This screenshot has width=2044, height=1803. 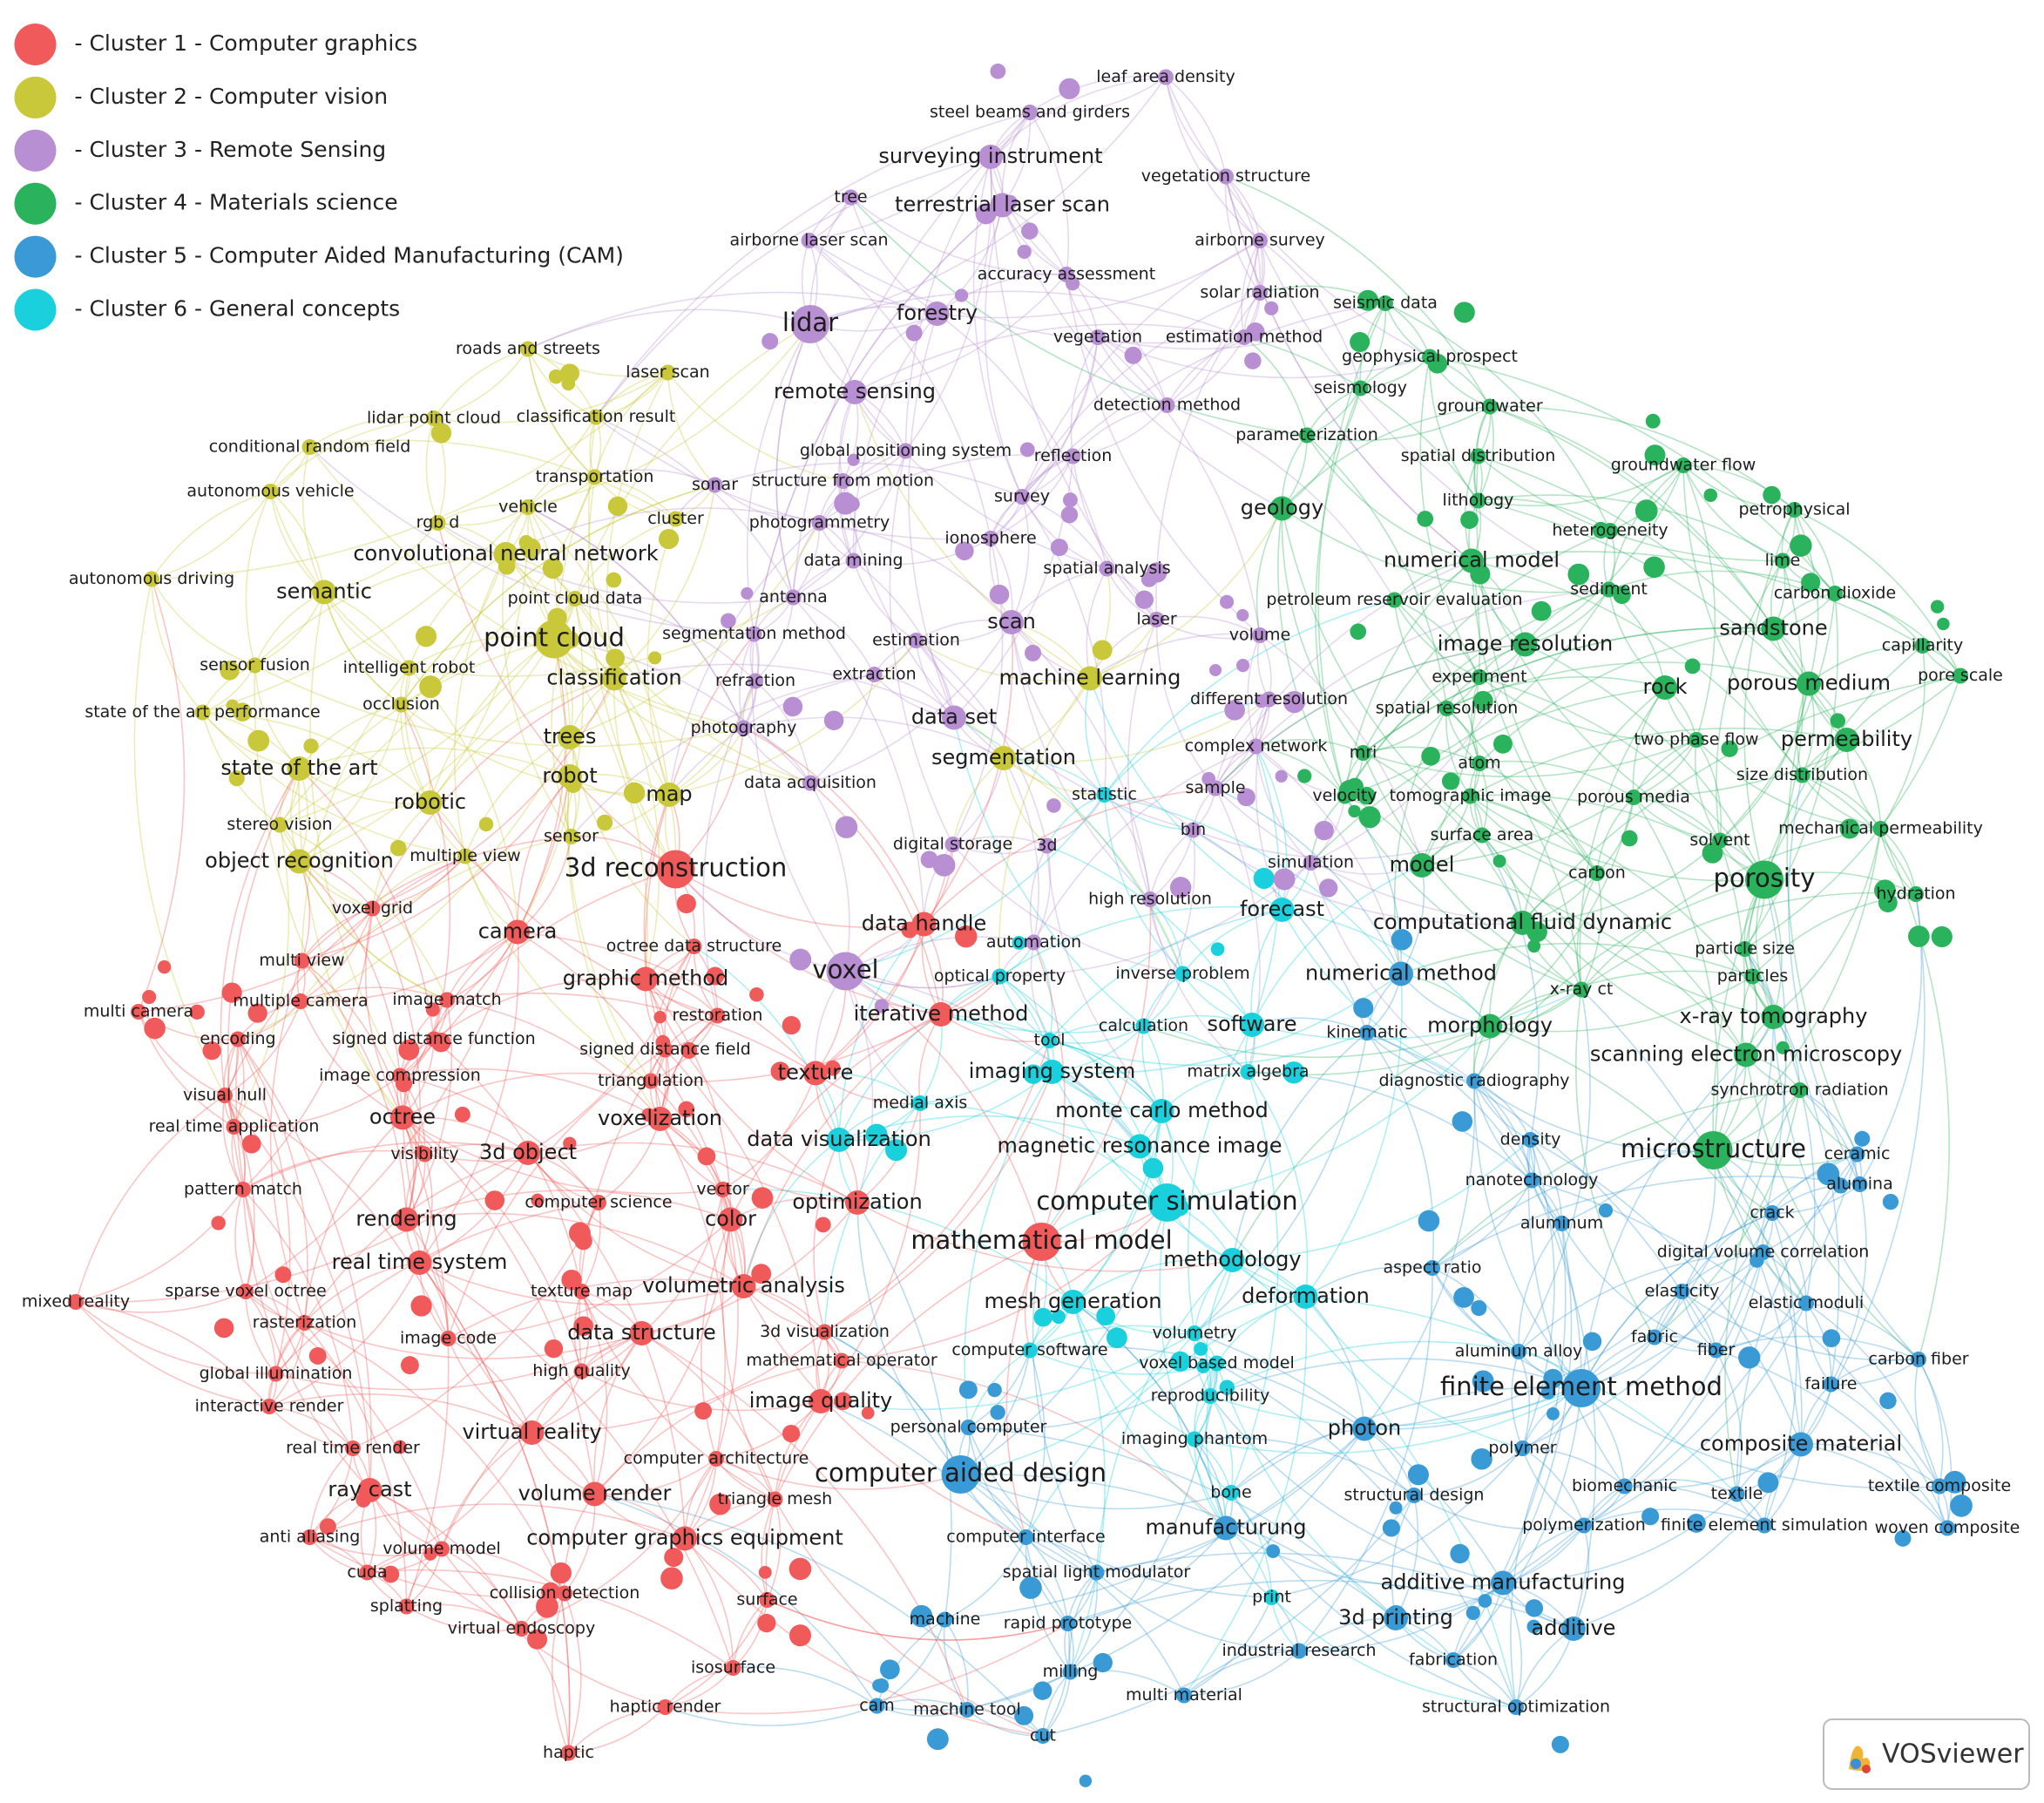 What do you see at coordinates (1783, 560) in the screenshot?
I see `node-label: lime` at bounding box center [1783, 560].